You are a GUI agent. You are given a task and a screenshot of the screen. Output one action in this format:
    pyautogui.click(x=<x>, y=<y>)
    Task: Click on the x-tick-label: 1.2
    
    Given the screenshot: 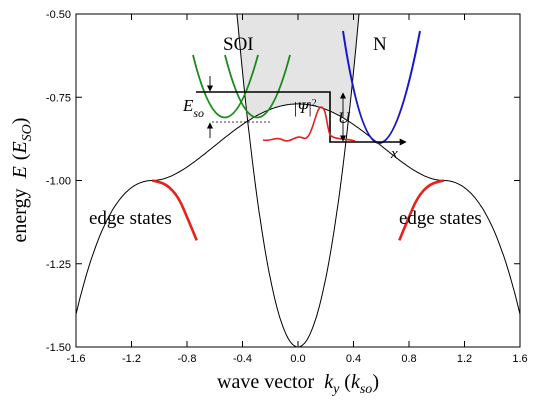 What is the action you would take?
    pyautogui.click(x=464, y=359)
    